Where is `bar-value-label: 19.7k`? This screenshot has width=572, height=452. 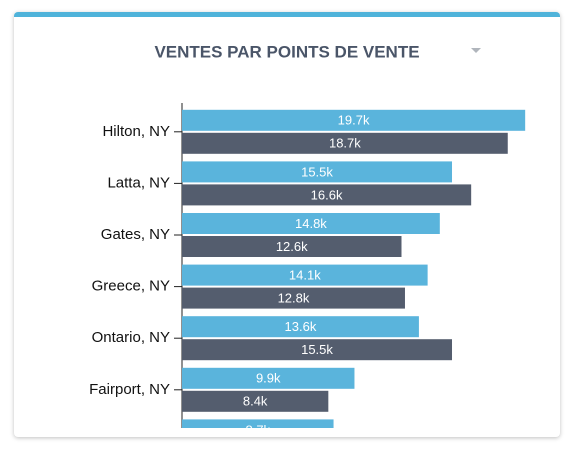
bar-value-label: 19.7k is located at coordinates (354, 120).